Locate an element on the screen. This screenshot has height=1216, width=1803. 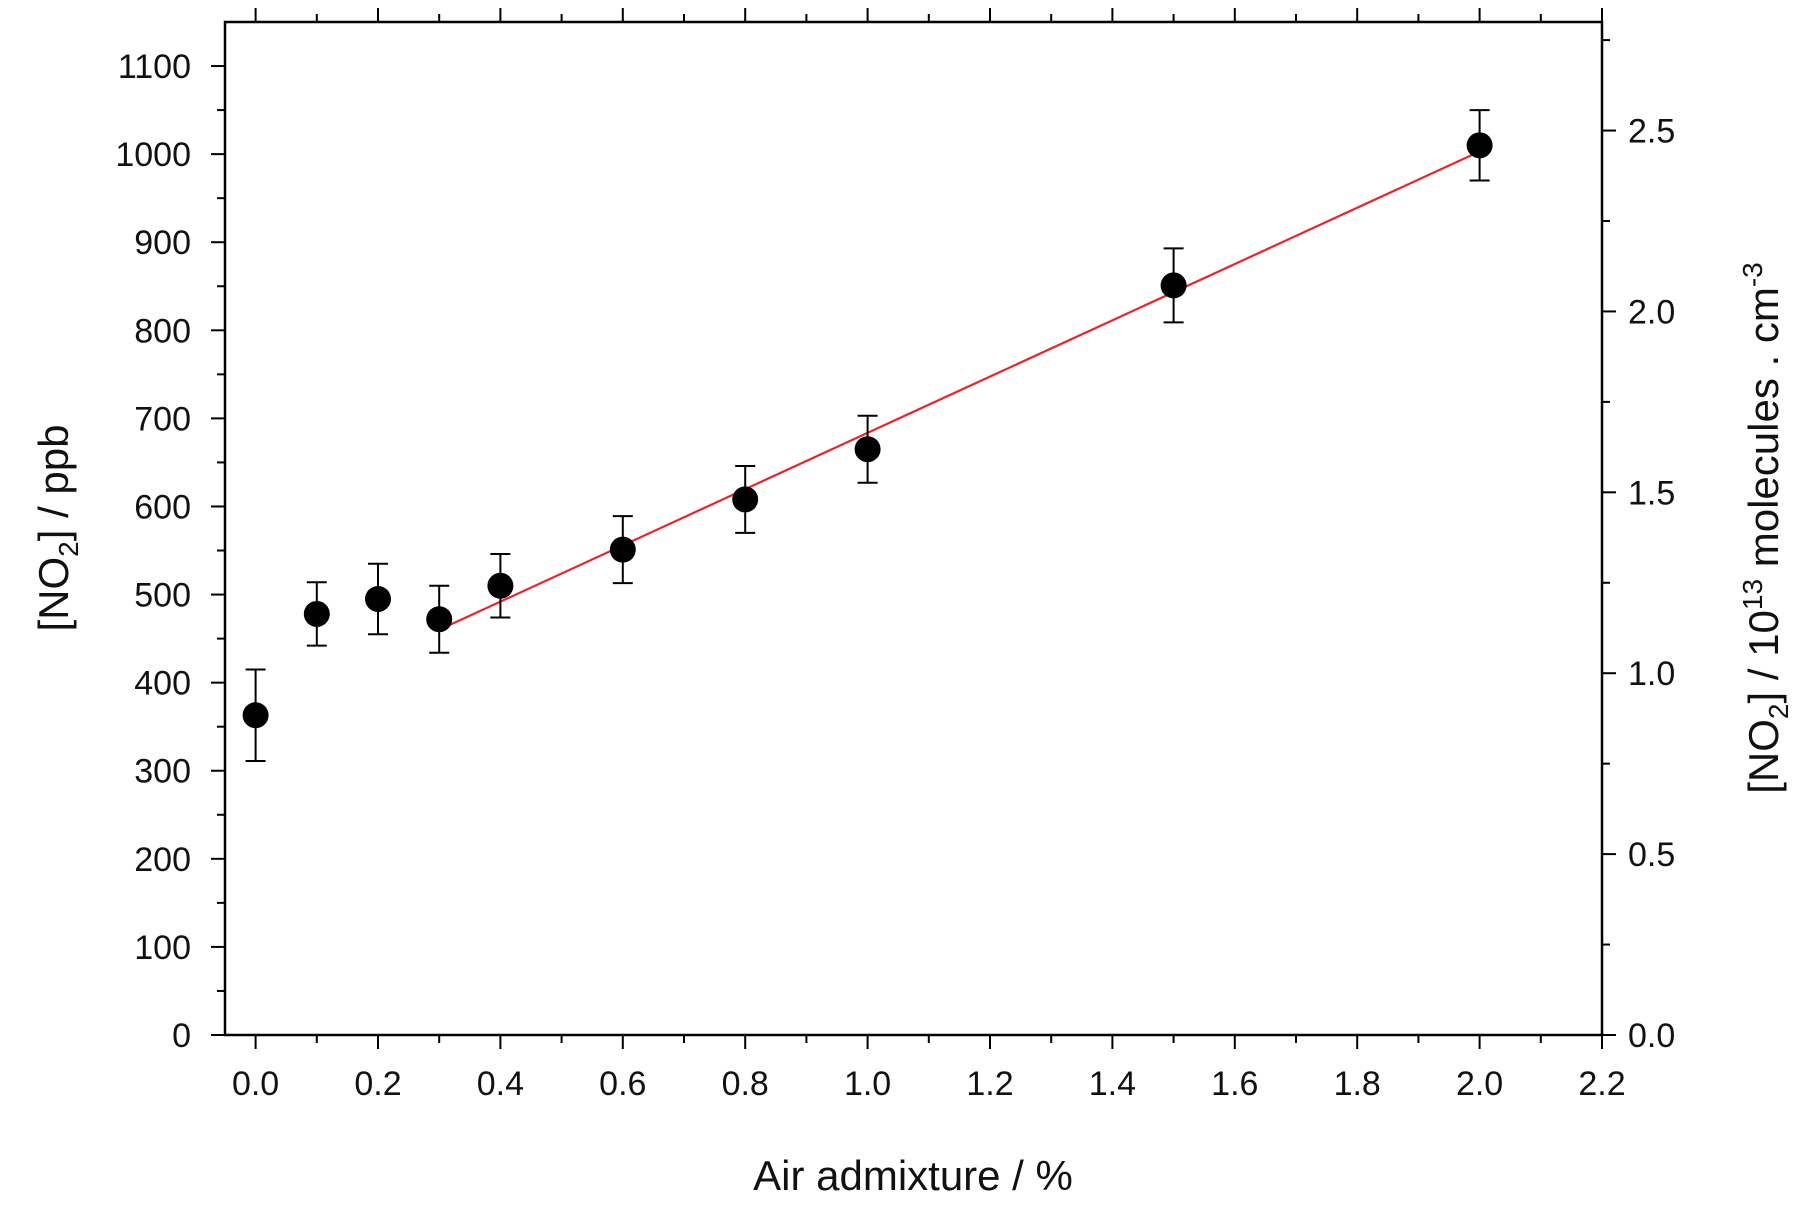
y-left-tick-label: 800 is located at coordinates (162, 331).